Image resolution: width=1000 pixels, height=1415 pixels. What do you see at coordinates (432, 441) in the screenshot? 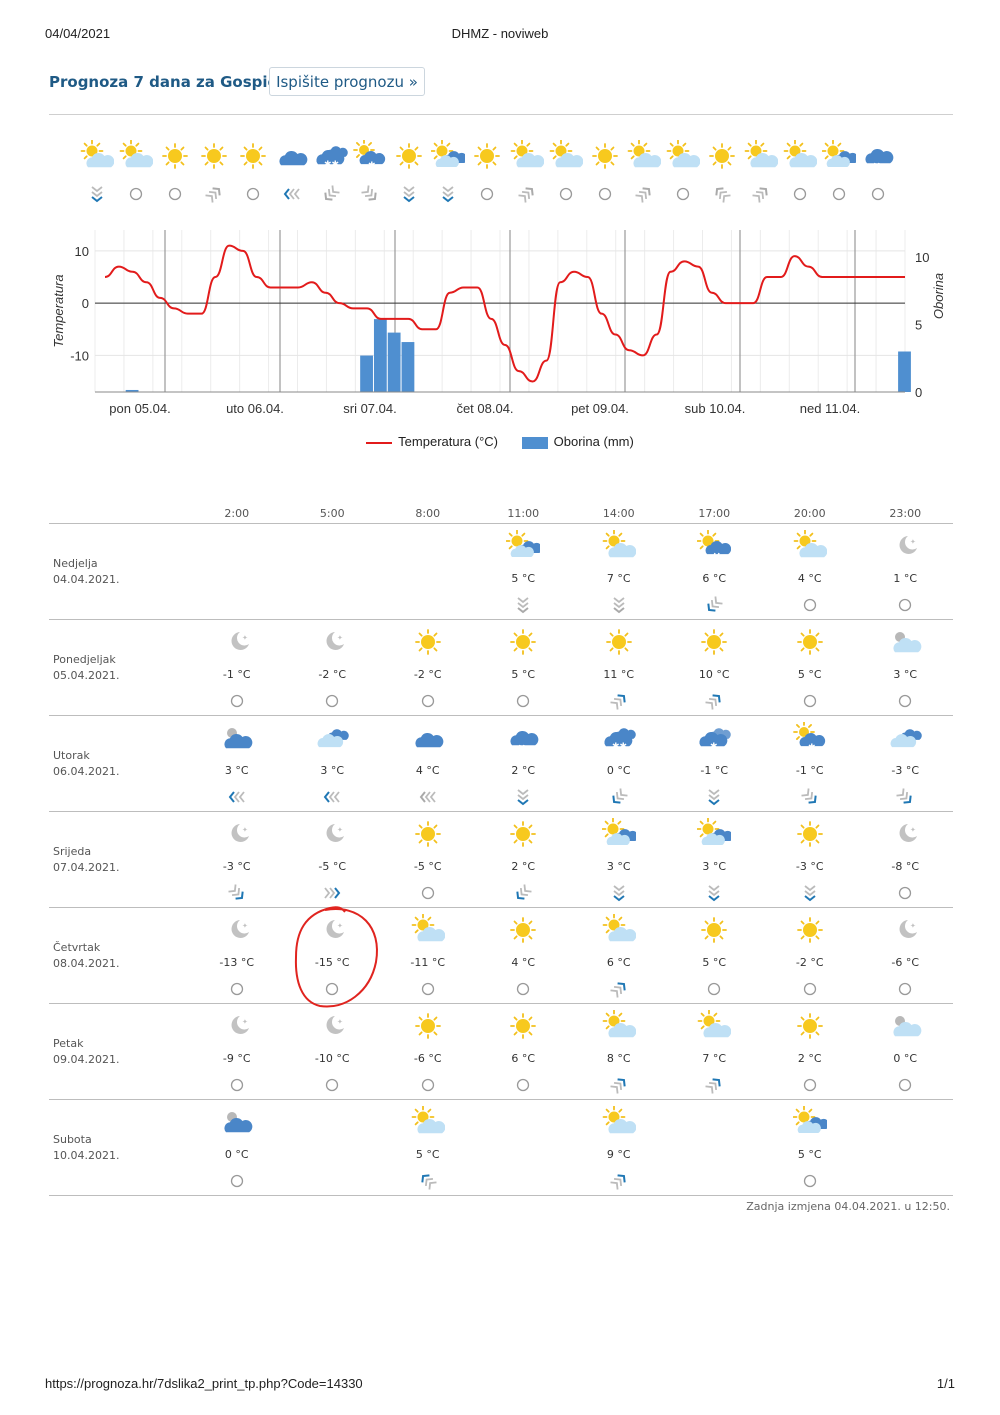
I see `legend-temperature: Temperatura (°C)` at bounding box center [432, 441].